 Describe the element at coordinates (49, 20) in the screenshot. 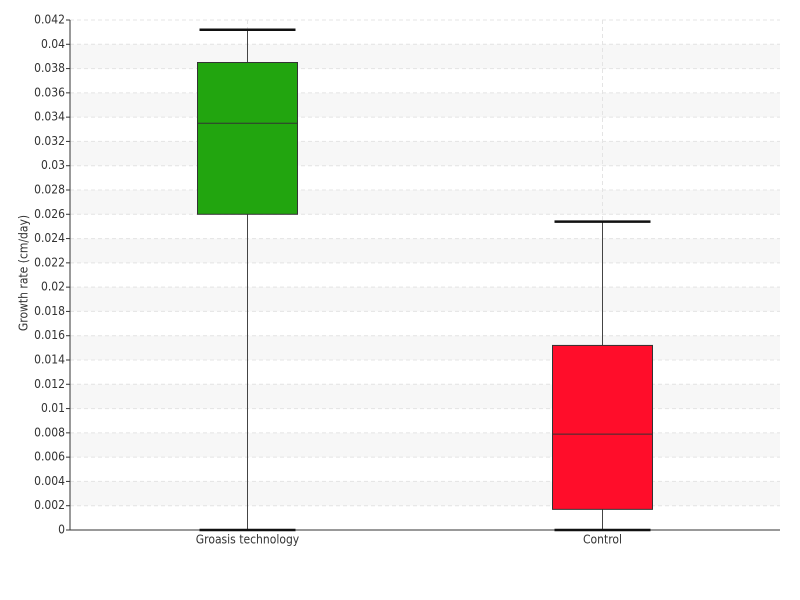

I see `y-tick-label: 0.042` at that location.